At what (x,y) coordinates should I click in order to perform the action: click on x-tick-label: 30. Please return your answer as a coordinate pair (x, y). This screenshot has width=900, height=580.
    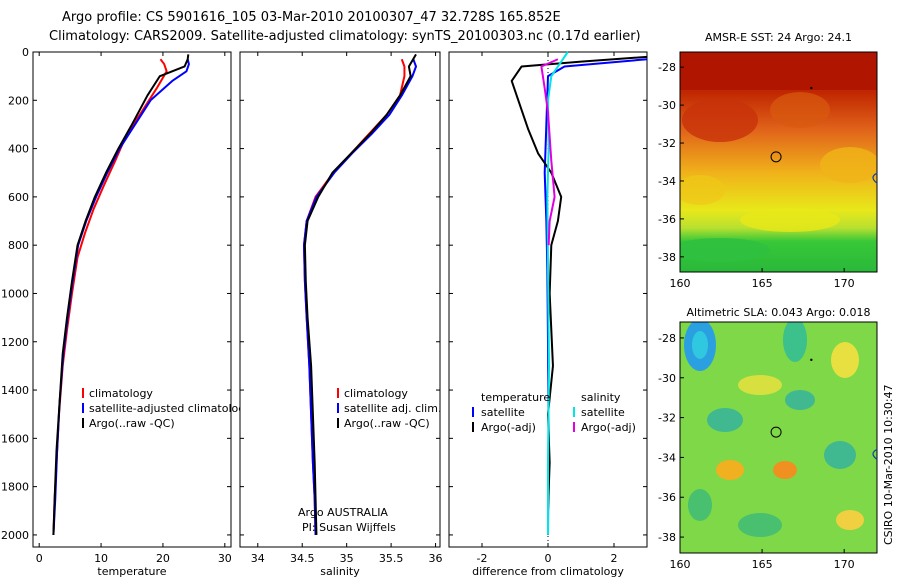
    Looking at the image, I should click on (225, 558).